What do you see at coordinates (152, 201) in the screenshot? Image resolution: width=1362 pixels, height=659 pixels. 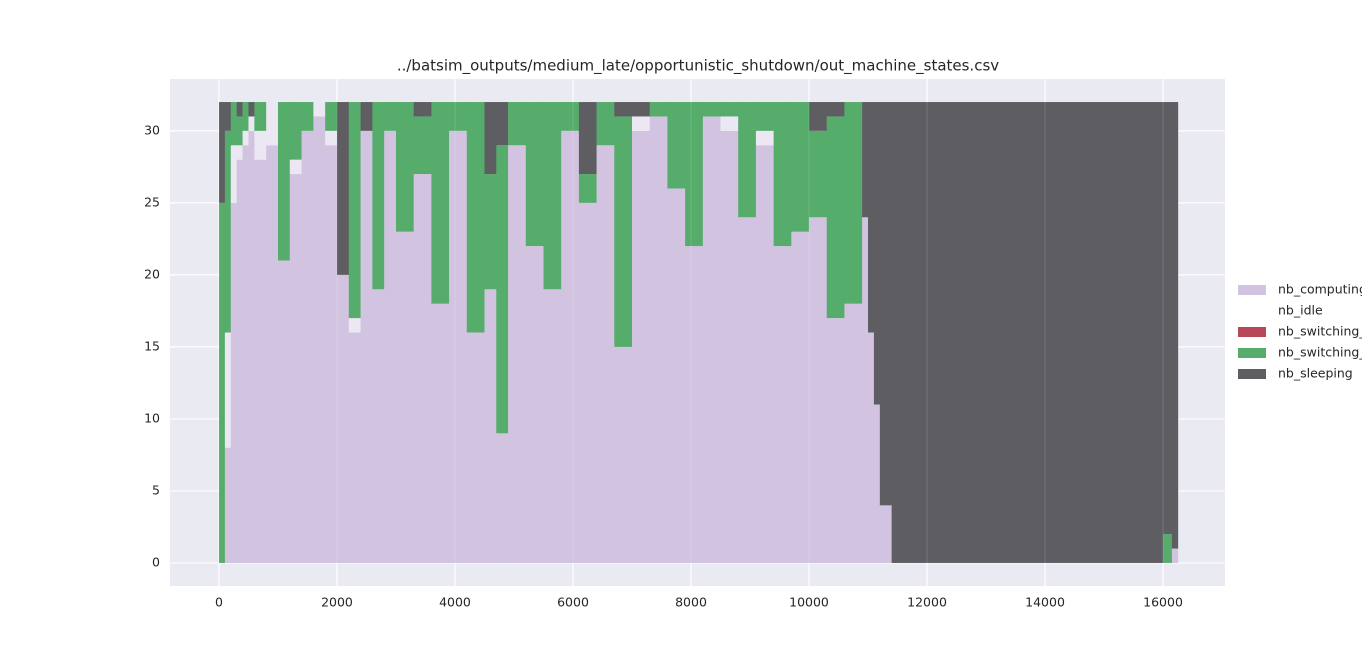 I see `y-tick-label: 25` at bounding box center [152, 201].